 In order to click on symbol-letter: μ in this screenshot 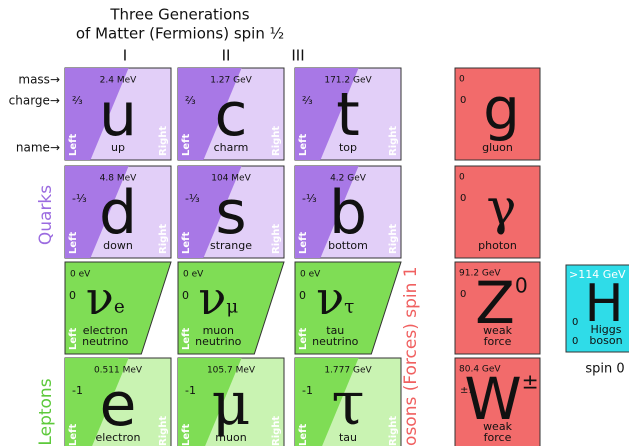, I will do `click(231, 404)`.